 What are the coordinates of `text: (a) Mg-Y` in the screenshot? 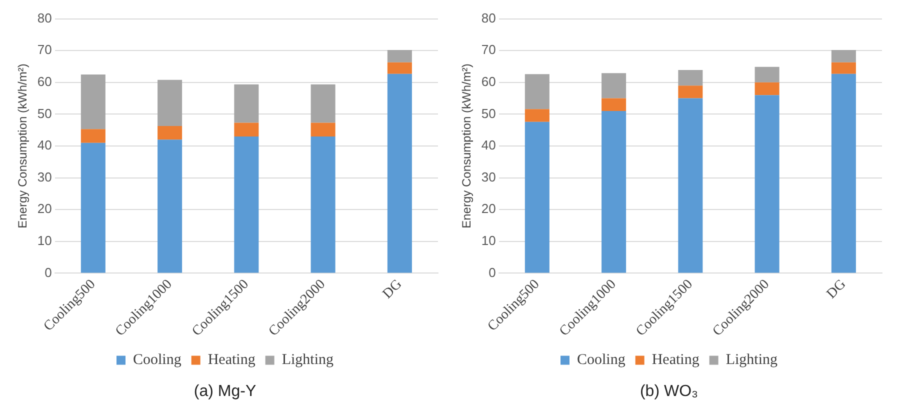 It's located at (225, 391).